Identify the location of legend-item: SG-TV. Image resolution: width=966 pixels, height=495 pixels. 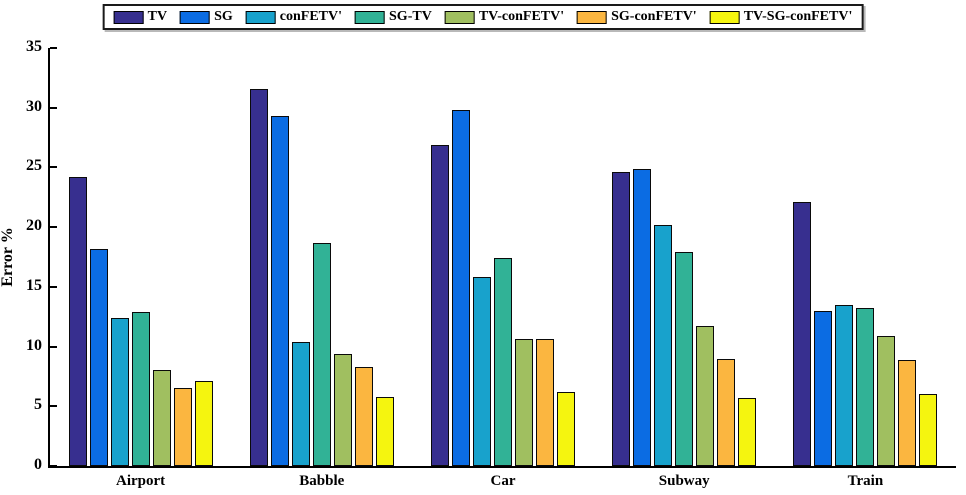
(393, 17).